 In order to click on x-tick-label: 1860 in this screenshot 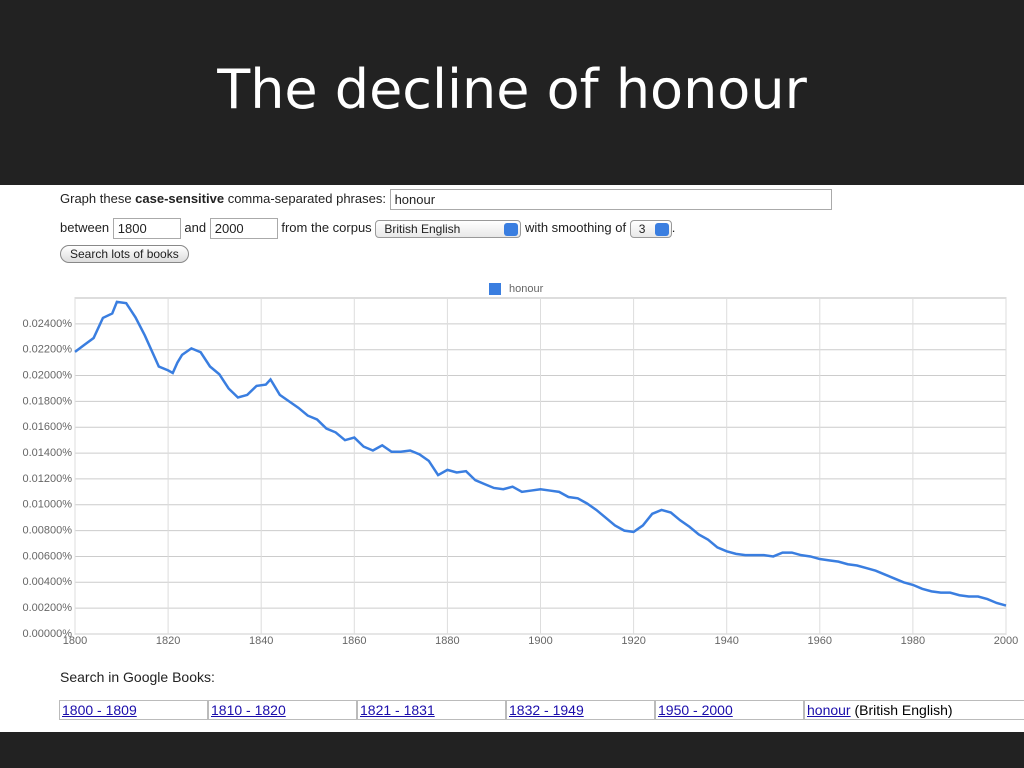, I will do `click(354, 641)`.